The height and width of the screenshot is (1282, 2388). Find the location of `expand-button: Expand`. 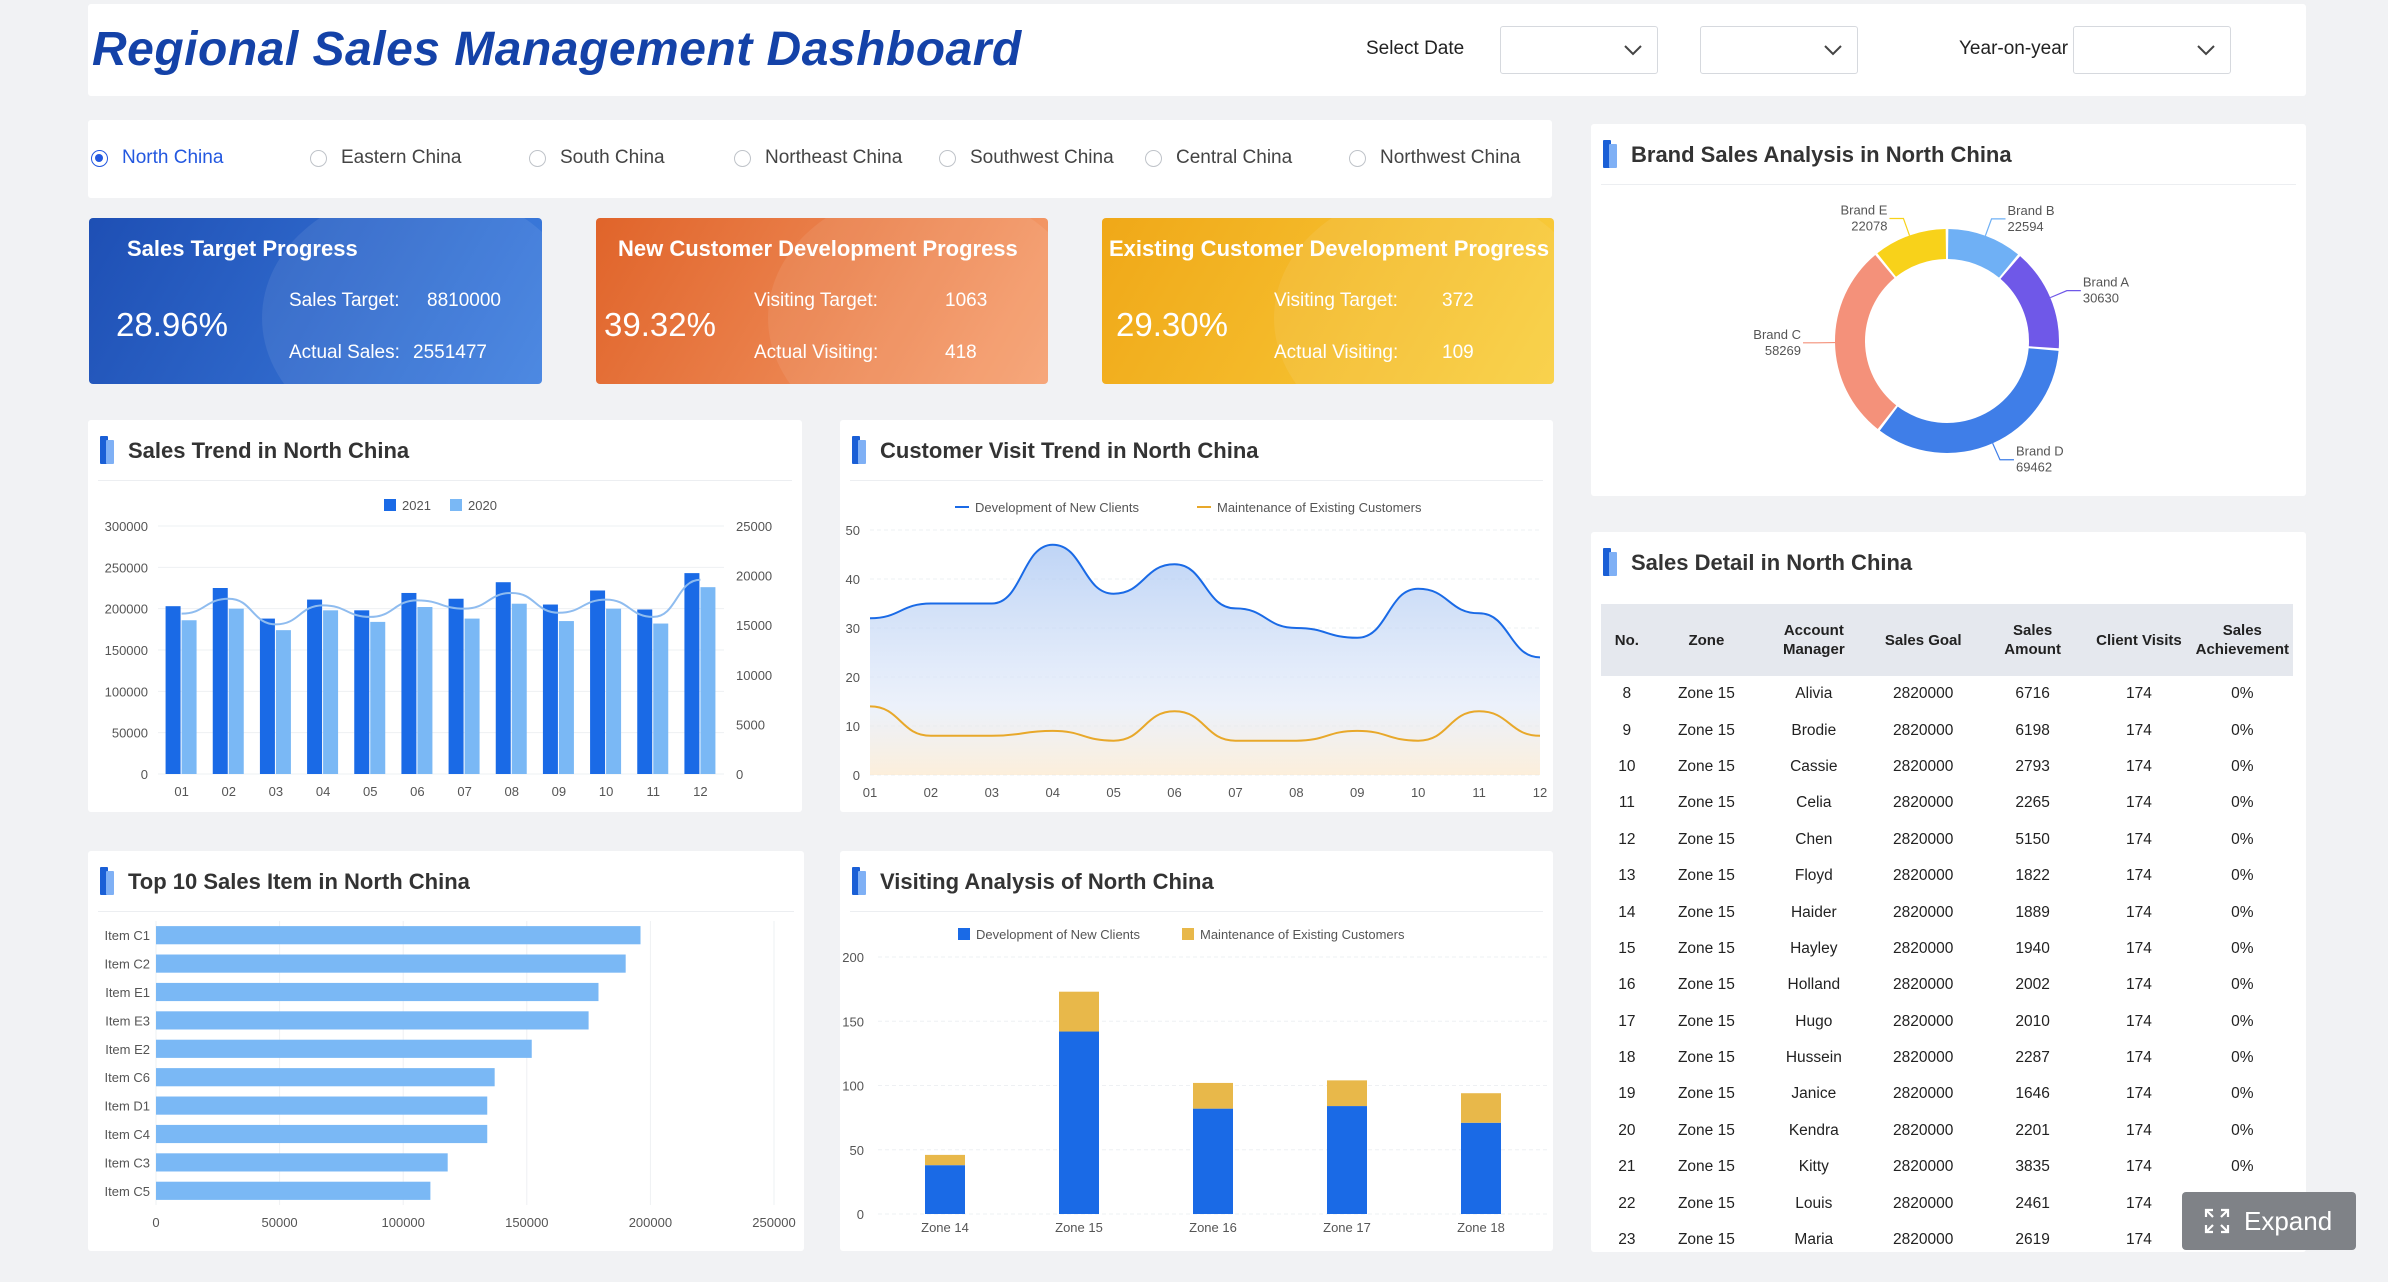

expand-button: Expand is located at coordinates (2269, 1221).